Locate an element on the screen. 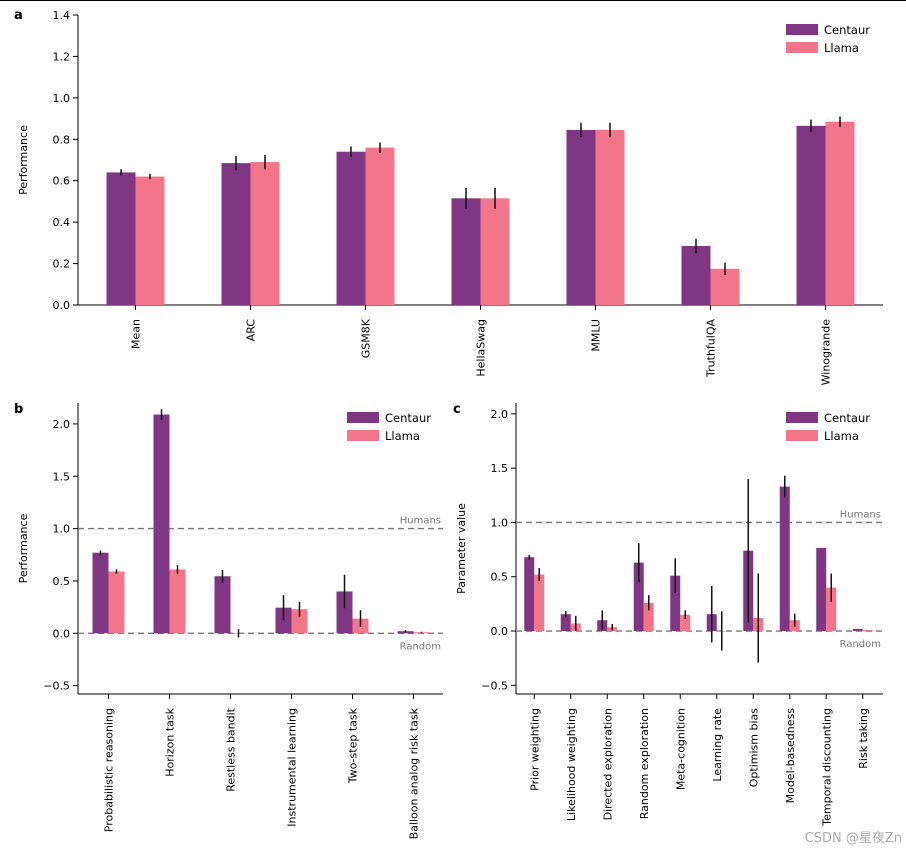  x-tick-label: GSM8K is located at coordinates (366, 338).